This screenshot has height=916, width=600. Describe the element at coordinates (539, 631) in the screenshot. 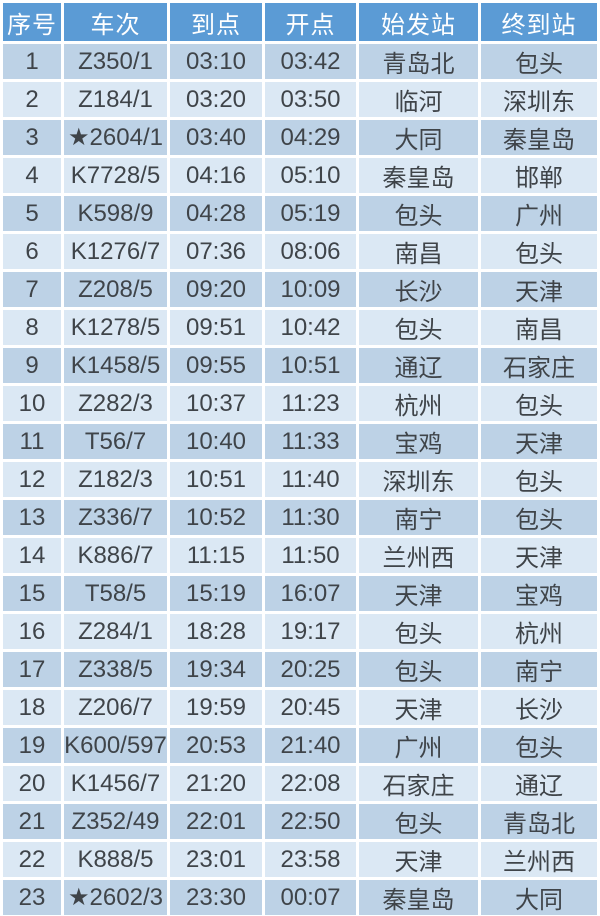

I see `cell-destination-station: 杭州` at that location.